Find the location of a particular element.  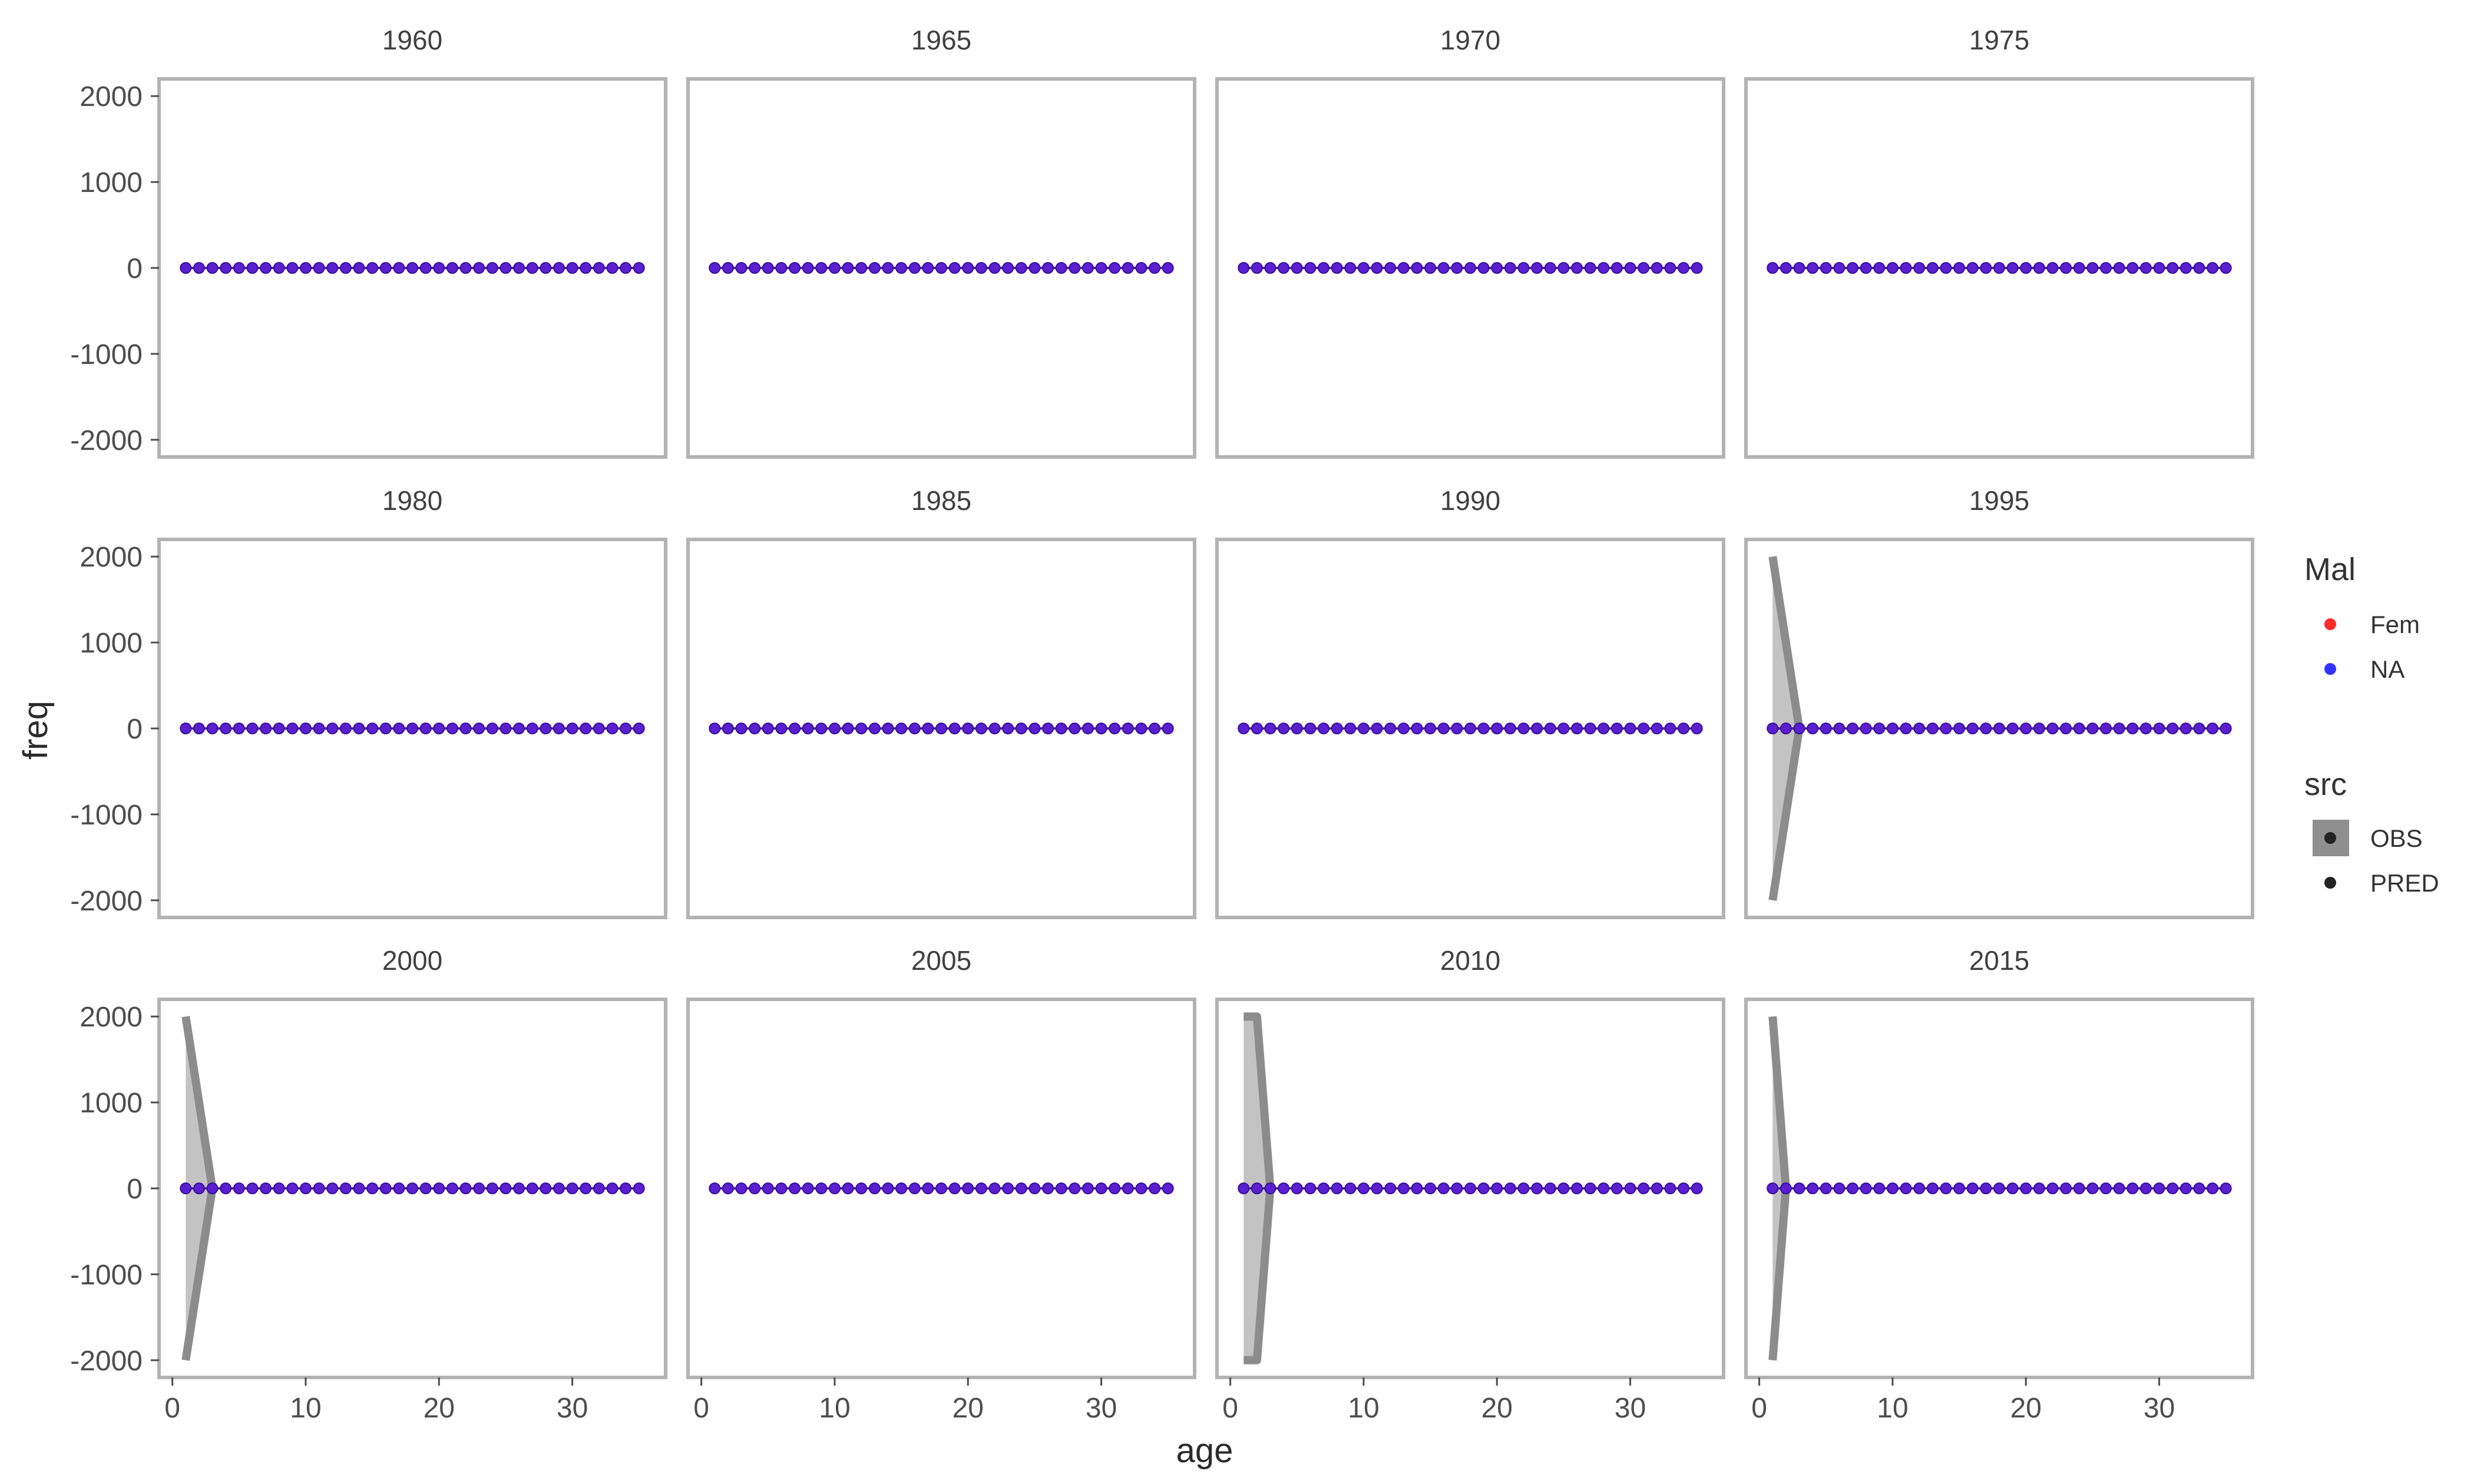

x-tick-label: 10 is located at coordinates (834, 1408).